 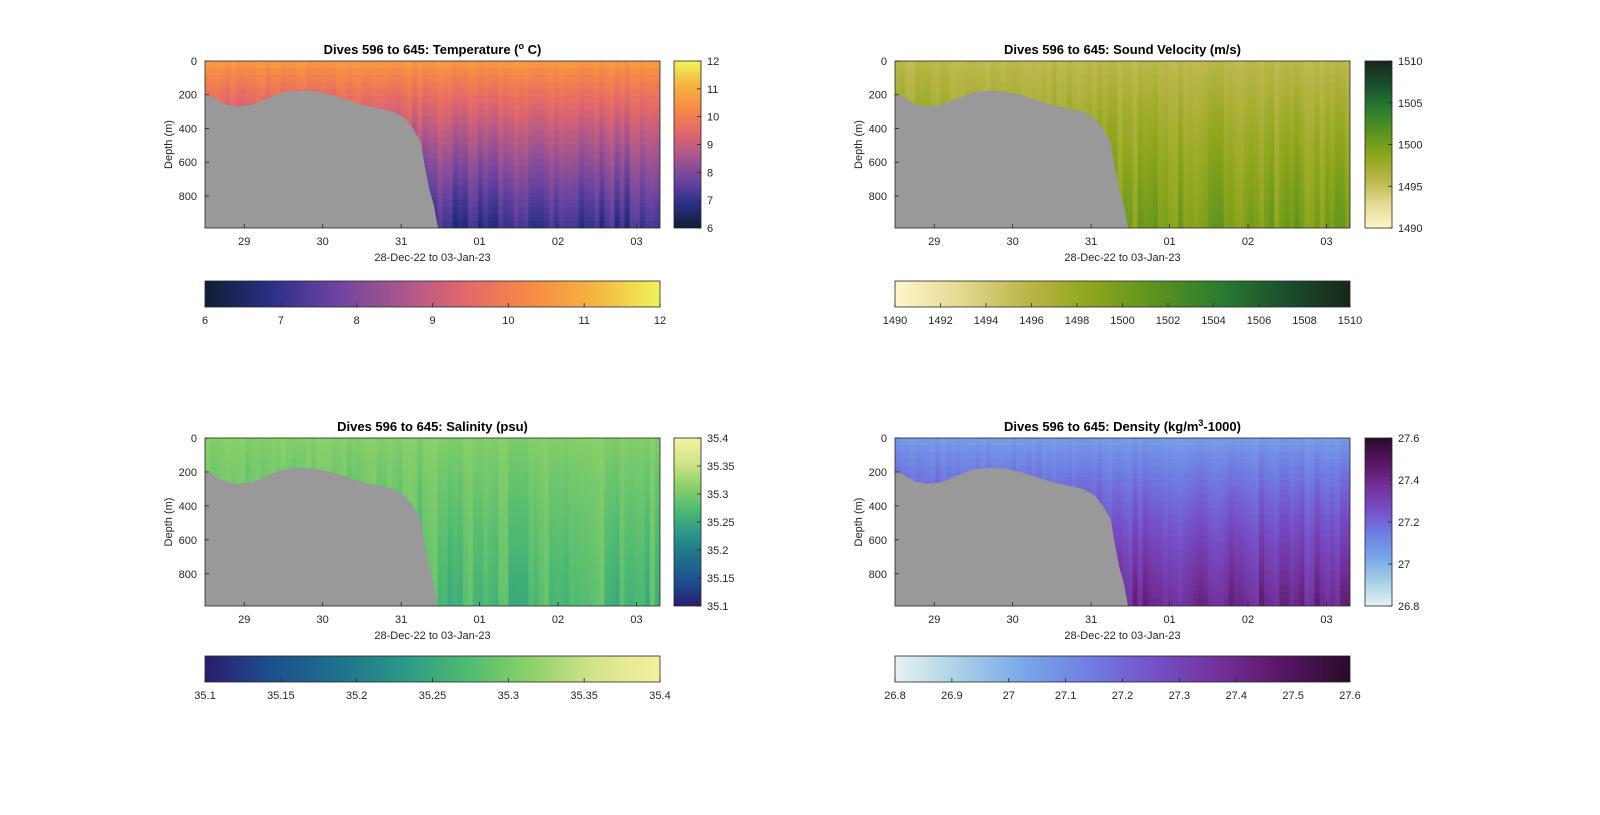 What do you see at coordinates (1292, 696) in the screenshot?
I see `bottom-colorbar-label: 27.5` at bounding box center [1292, 696].